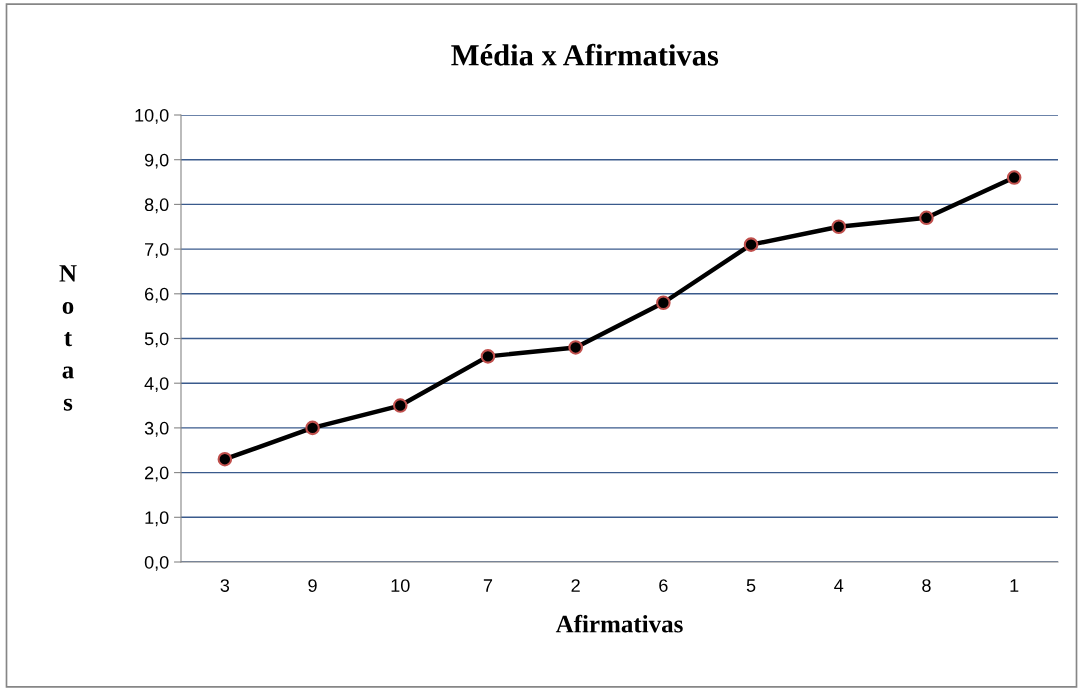 This screenshot has width=1083, height=691. Describe the element at coordinates (156, 340) in the screenshot. I see `y-tick-label: 5,0` at that location.